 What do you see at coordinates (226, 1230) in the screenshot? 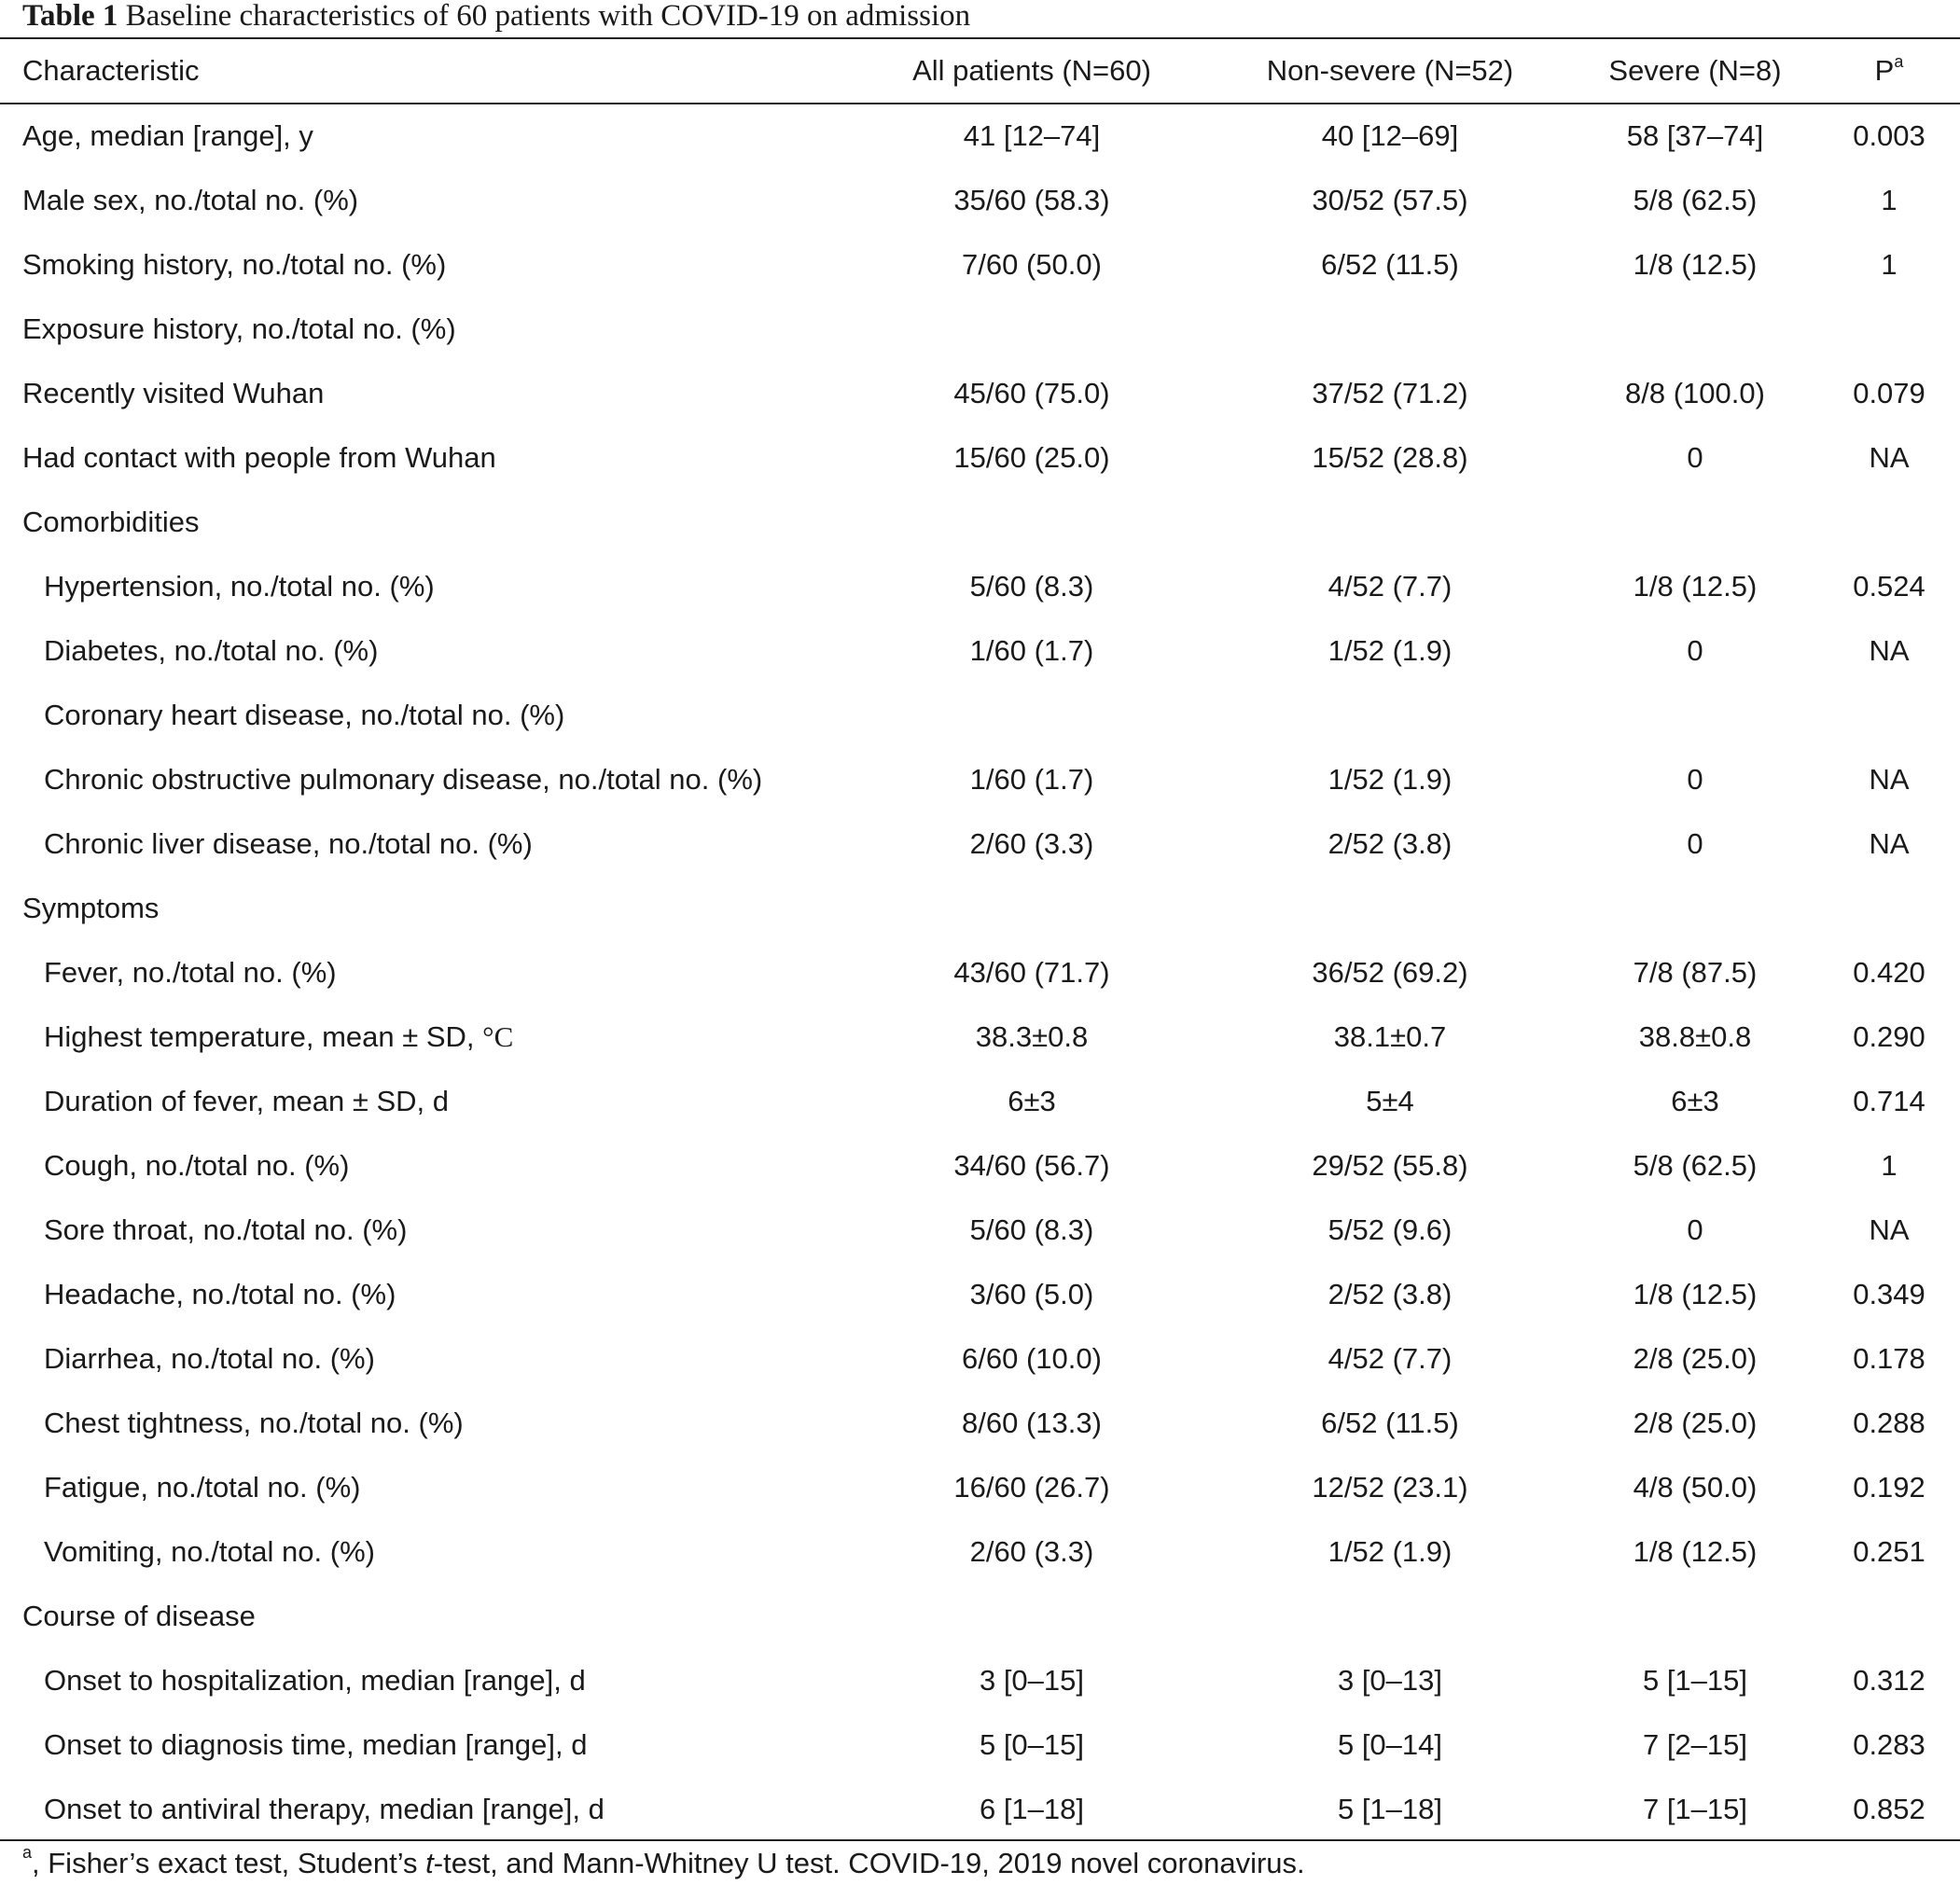
I see `row-label: Sore throat, no./total no. (%)` at bounding box center [226, 1230].